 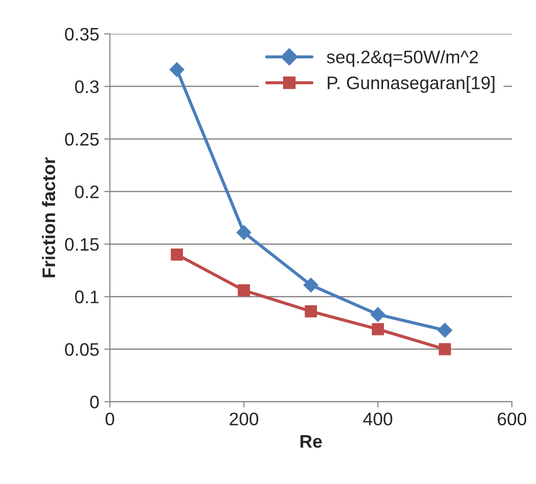 I want to click on x-axis-title: Re, so click(x=311, y=441).